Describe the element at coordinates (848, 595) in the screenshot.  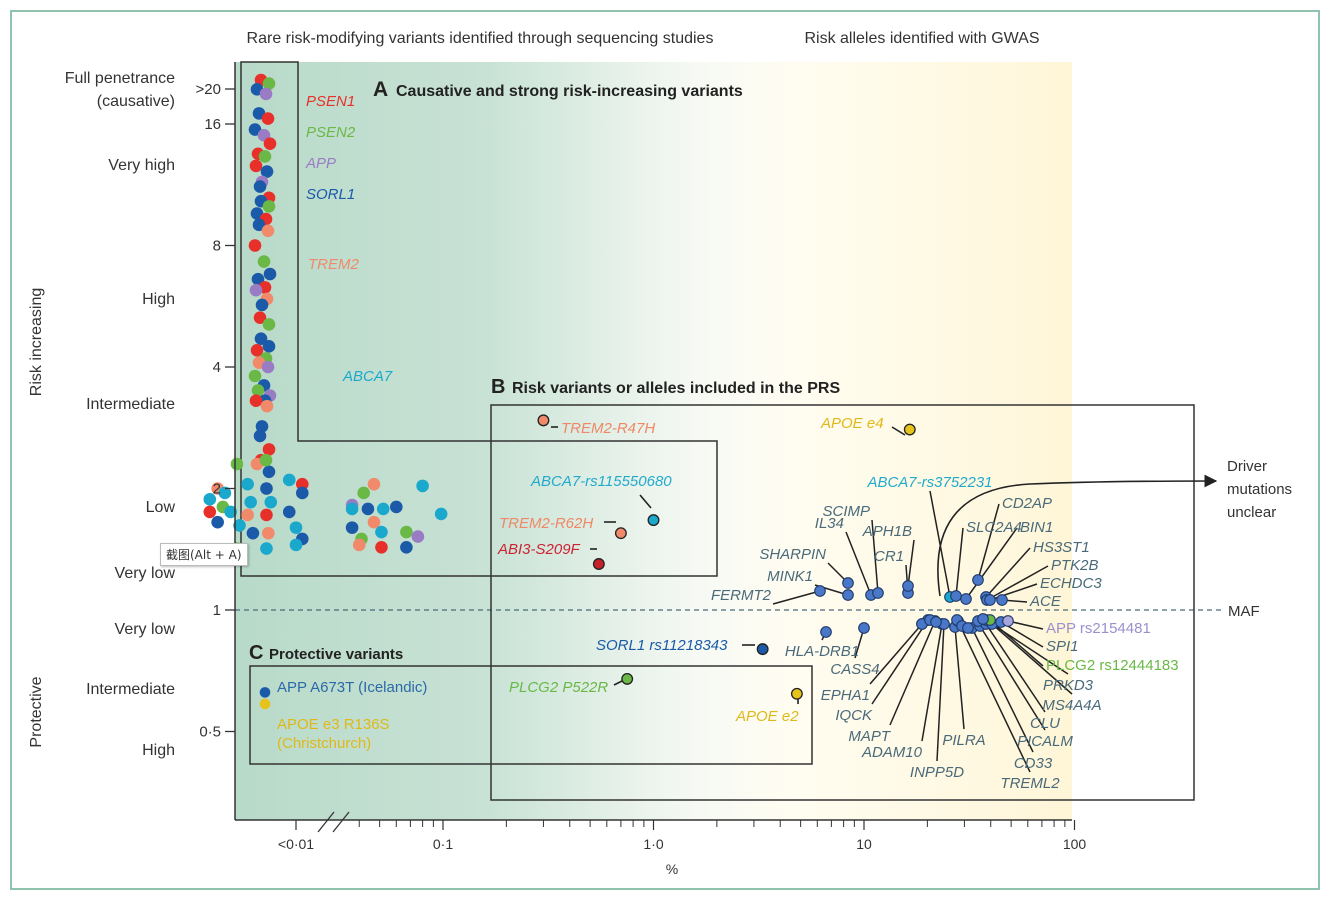
I see `gwas-dot-mink1` at that location.